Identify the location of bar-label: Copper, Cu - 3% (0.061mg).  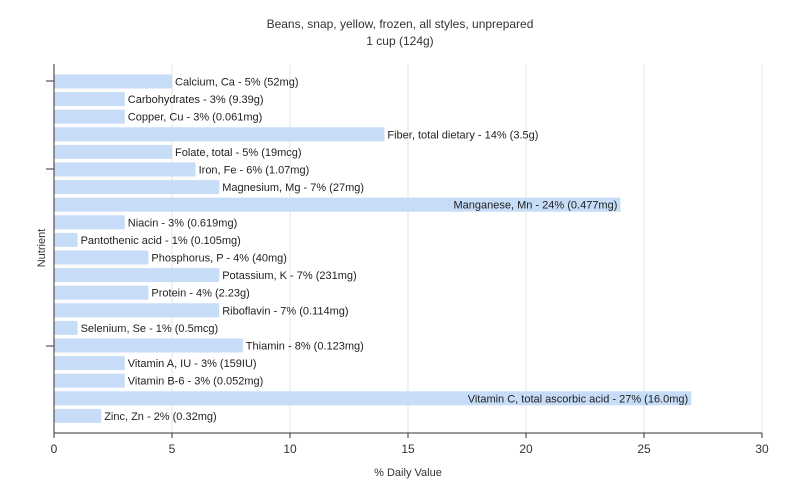
(195, 118).